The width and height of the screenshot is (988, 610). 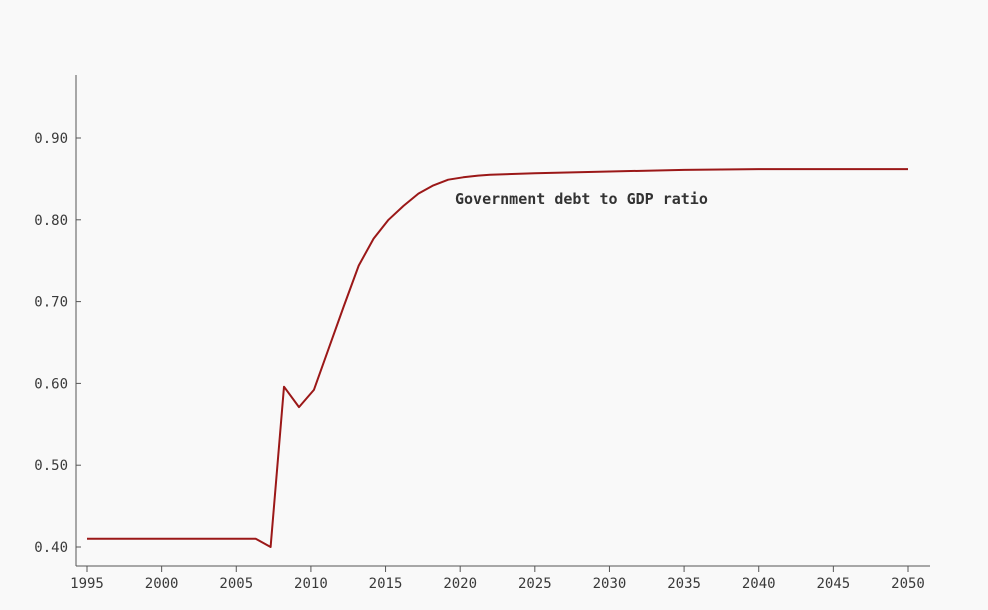 I want to click on x-tick-label: 2010, so click(x=311, y=584).